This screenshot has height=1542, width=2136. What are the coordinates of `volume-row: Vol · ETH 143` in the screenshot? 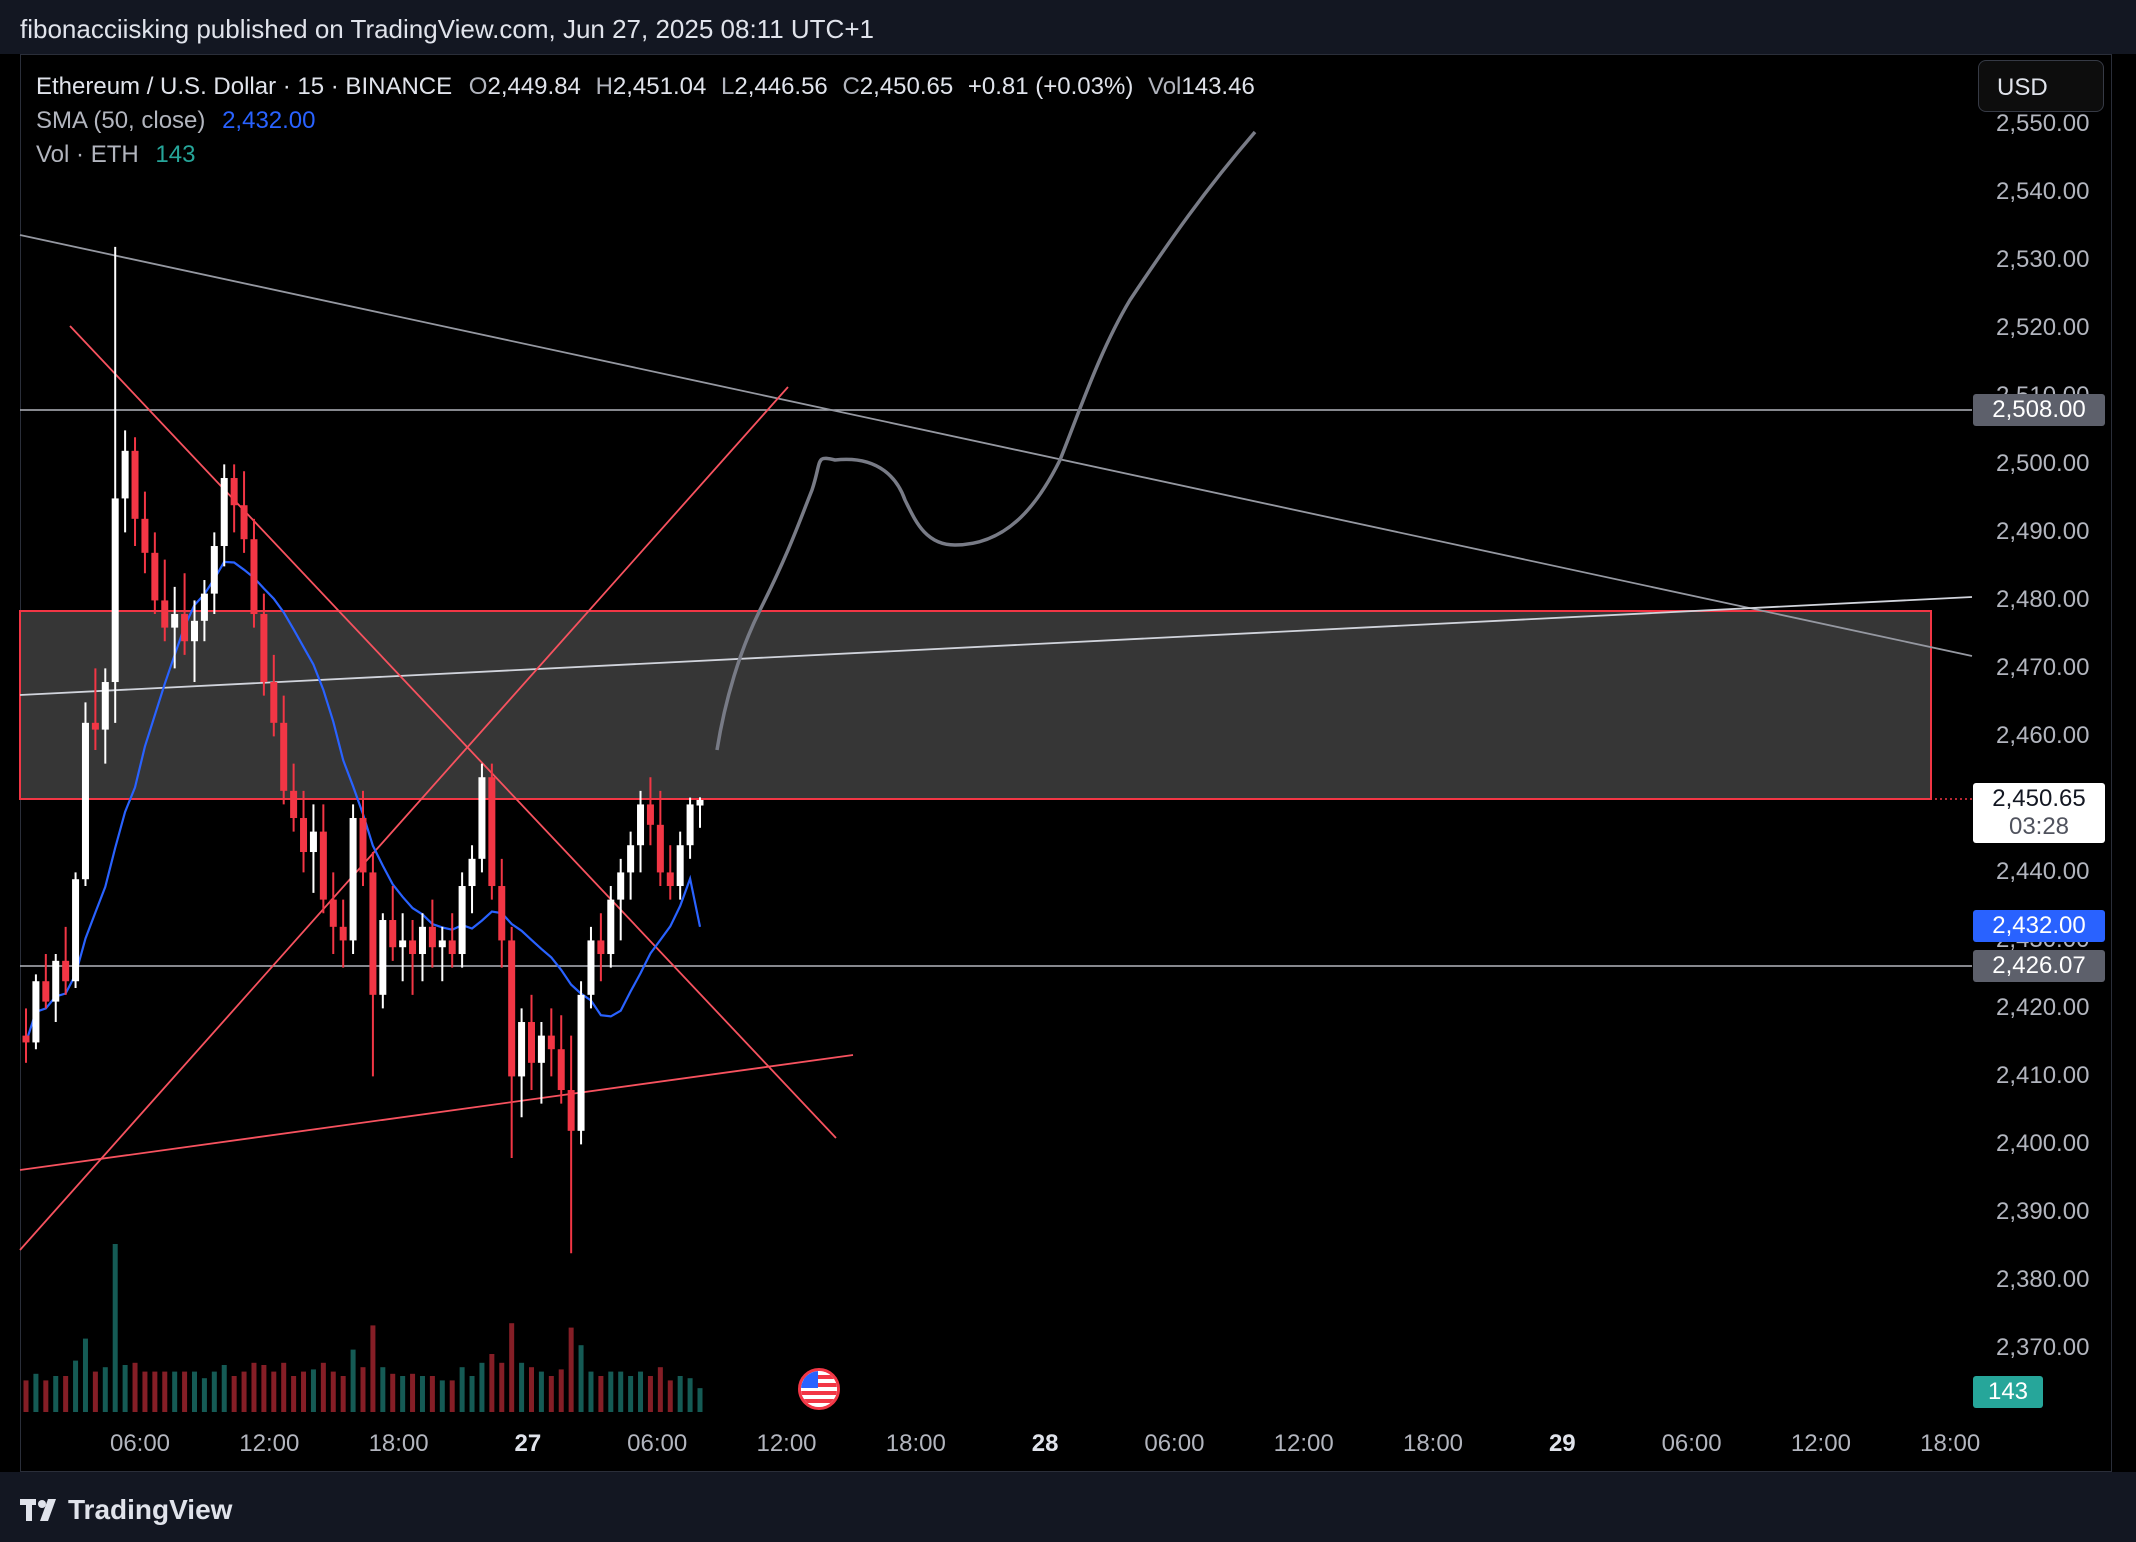 It's located at (645, 155).